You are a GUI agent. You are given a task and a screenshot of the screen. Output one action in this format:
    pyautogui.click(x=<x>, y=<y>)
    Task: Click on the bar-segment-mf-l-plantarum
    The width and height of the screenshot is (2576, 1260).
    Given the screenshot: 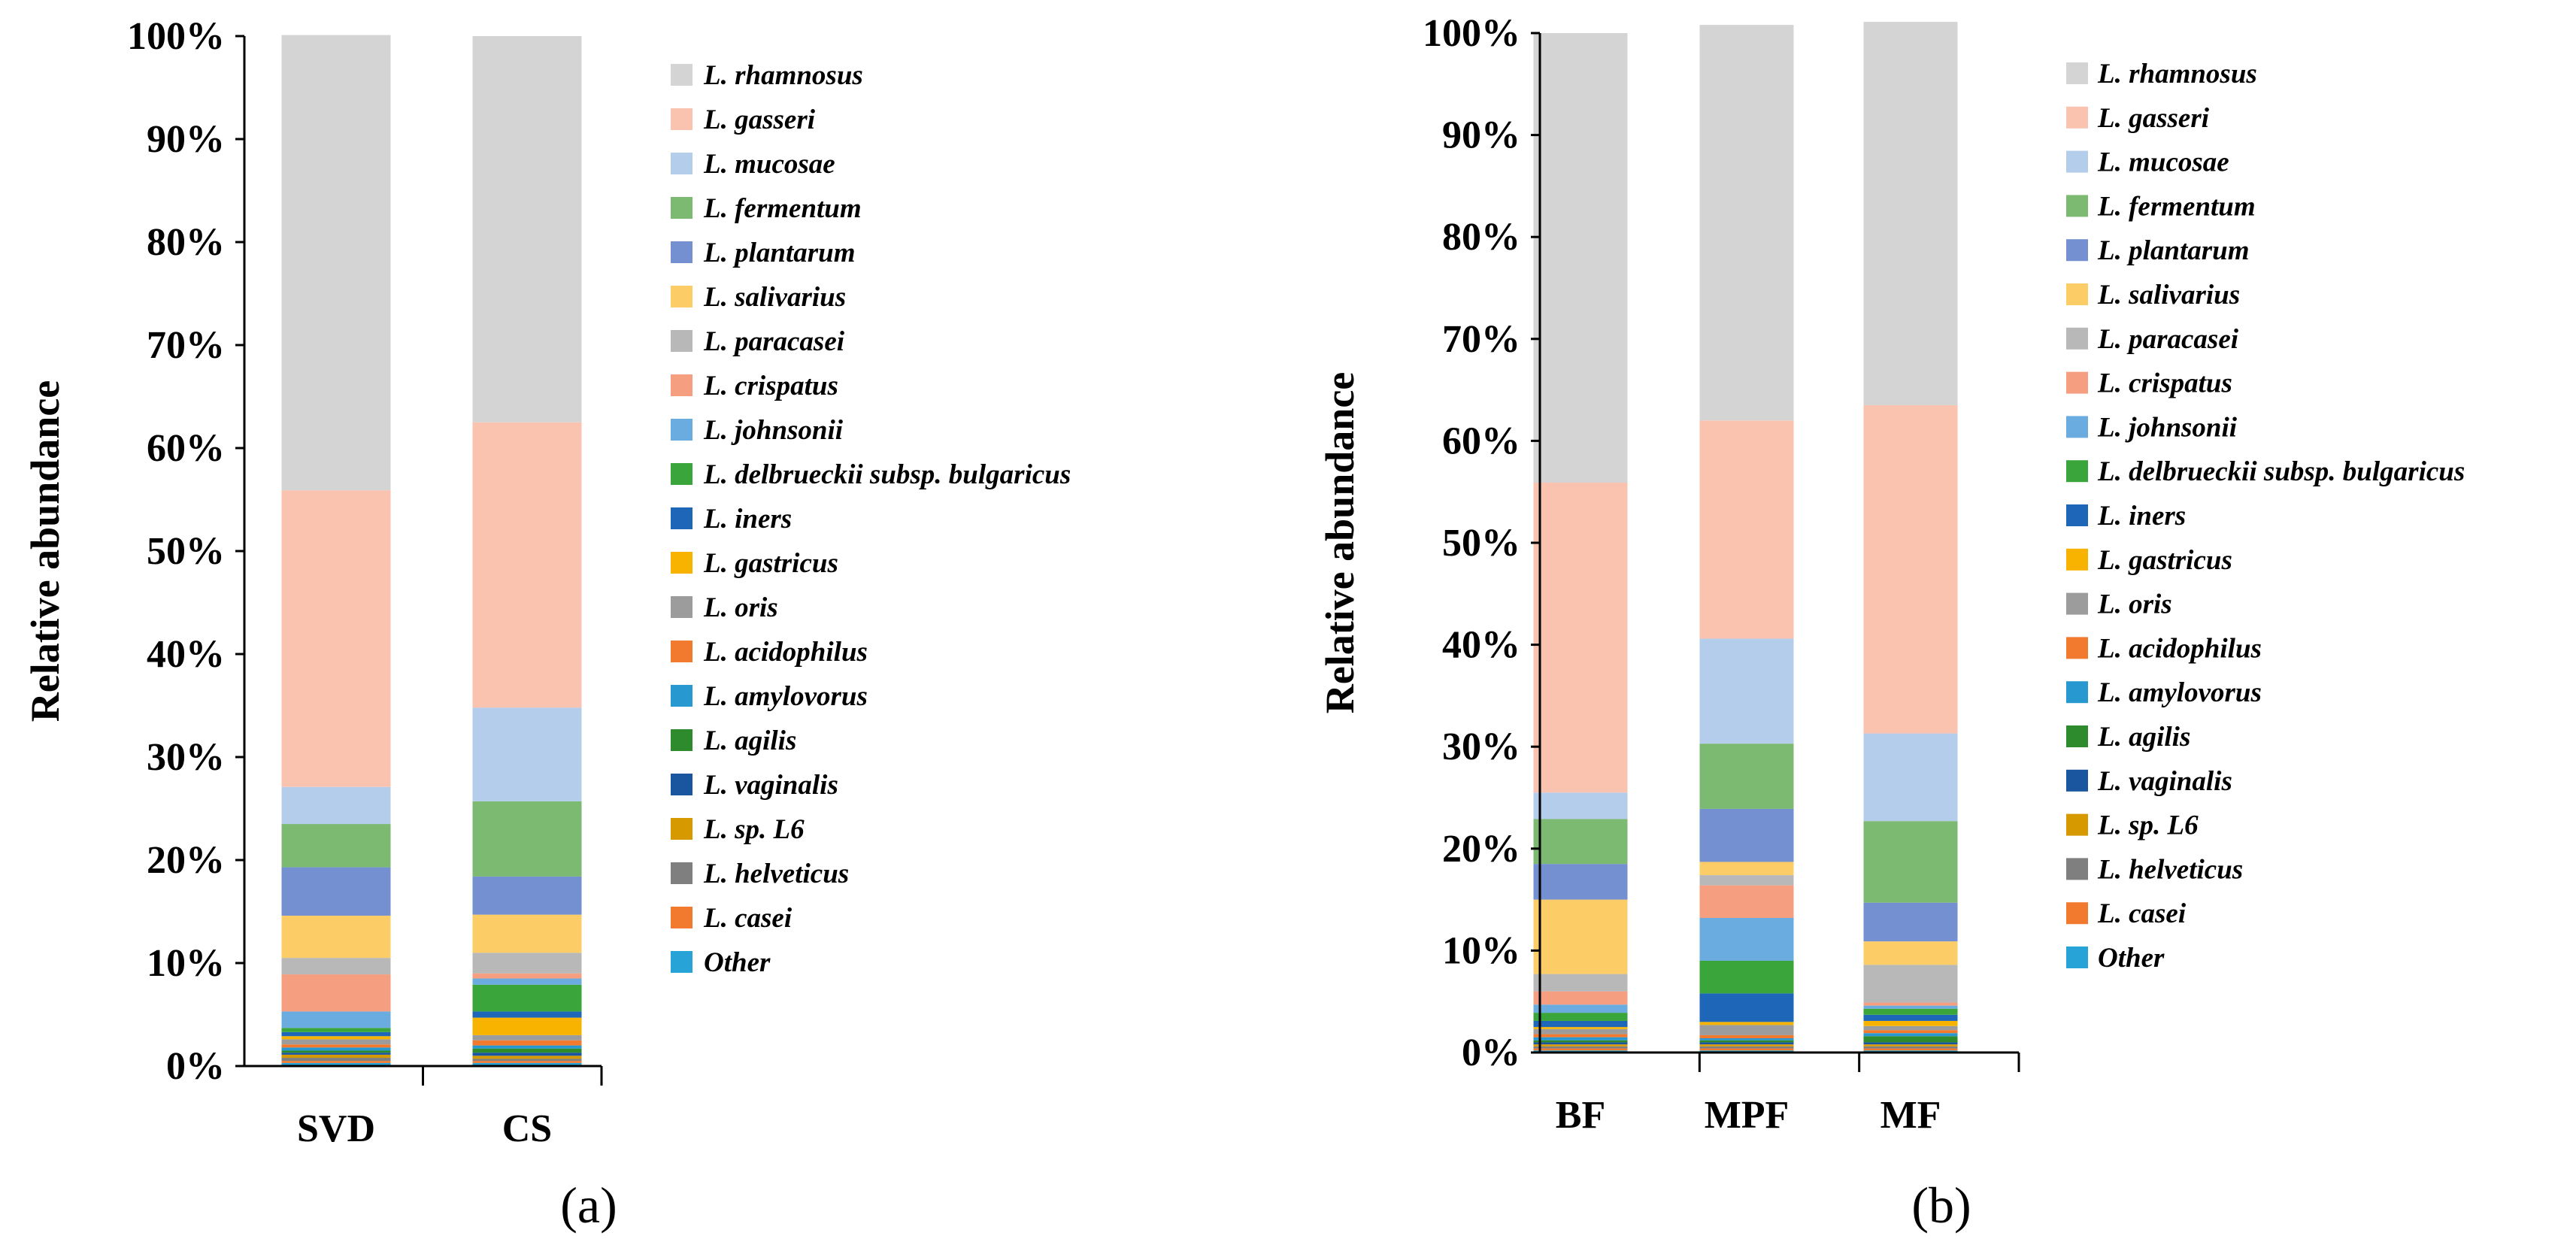 What is the action you would take?
    pyautogui.click(x=1910, y=922)
    